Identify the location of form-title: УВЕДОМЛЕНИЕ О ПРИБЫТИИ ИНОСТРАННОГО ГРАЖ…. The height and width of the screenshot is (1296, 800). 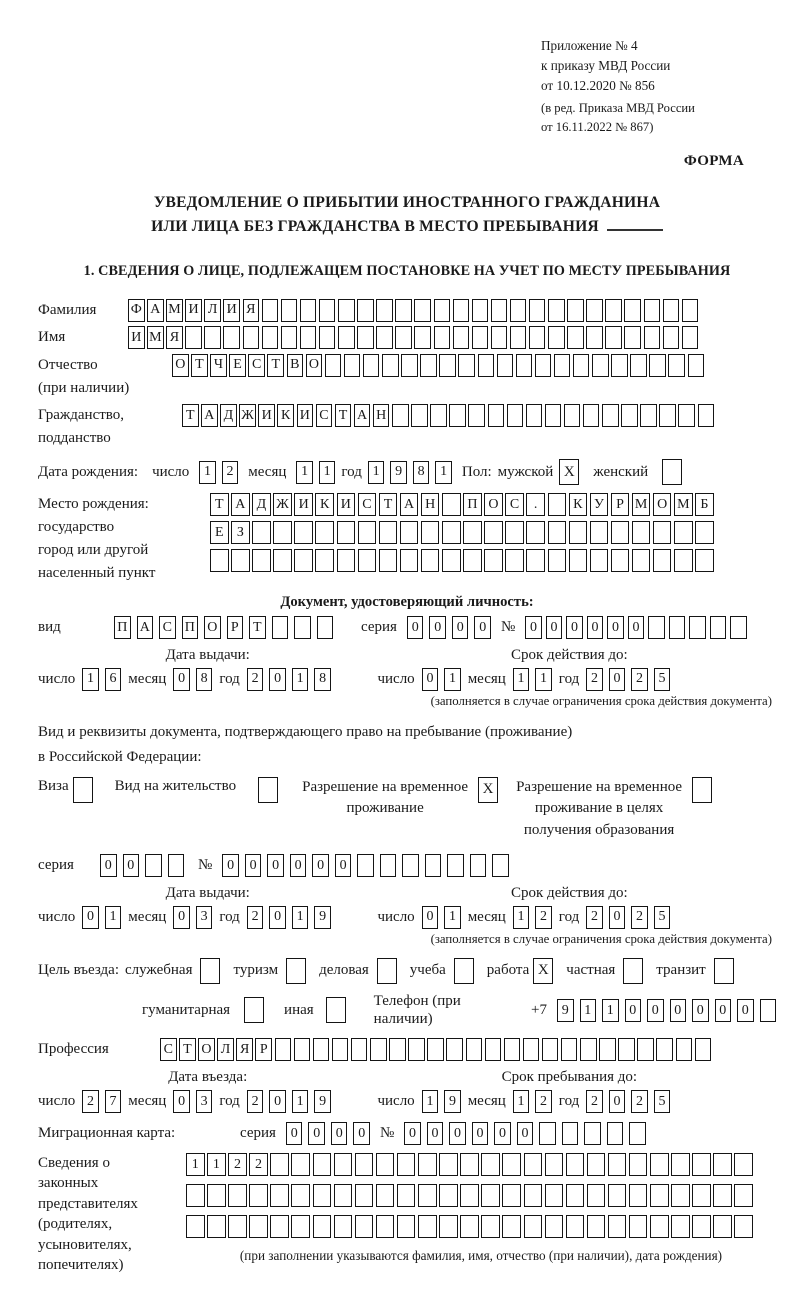
(407, 215).